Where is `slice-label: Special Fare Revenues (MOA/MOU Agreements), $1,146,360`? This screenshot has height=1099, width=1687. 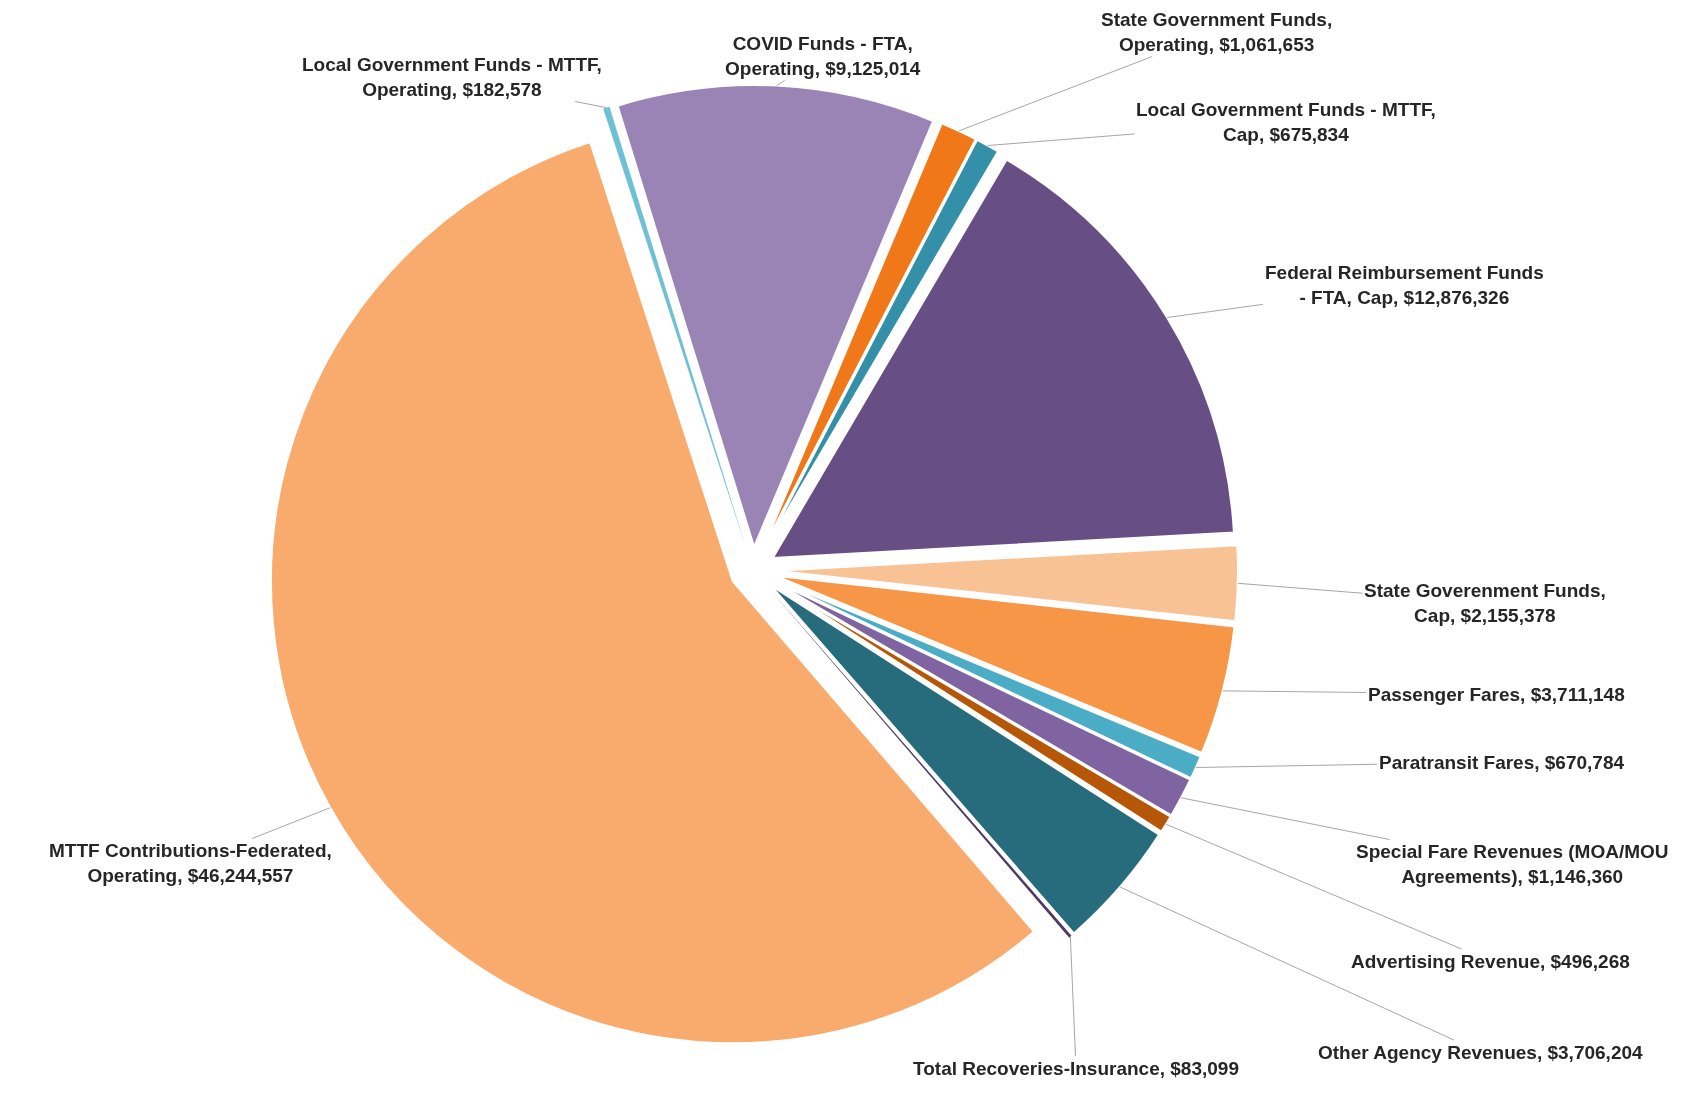 slice-label: Special Fare Revenues (MOA/MOU Agreements), $1,146,360 is located at coordinates (1512, 864).